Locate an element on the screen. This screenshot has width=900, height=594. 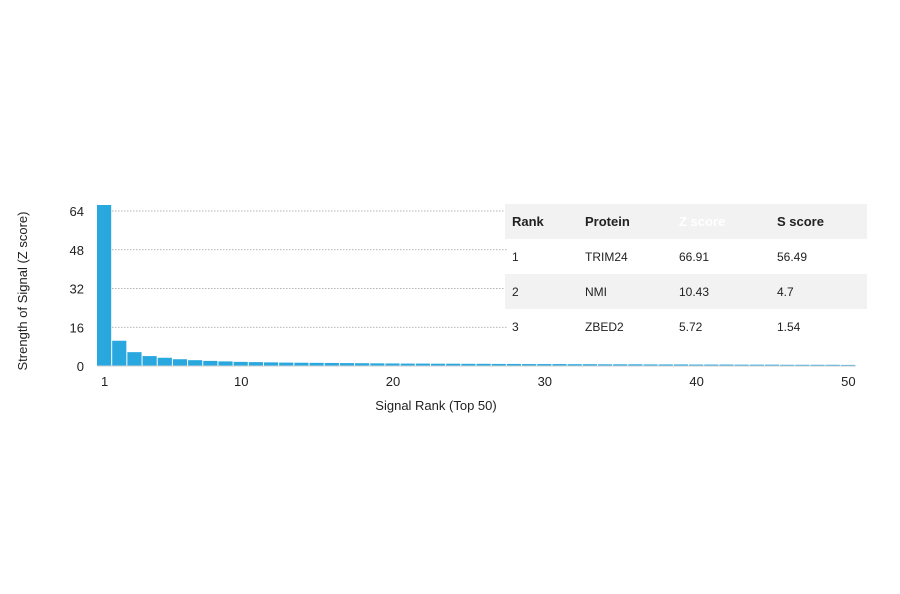
table-header-row: Rank Protein Z score S score is located at coordinates (686, 221).